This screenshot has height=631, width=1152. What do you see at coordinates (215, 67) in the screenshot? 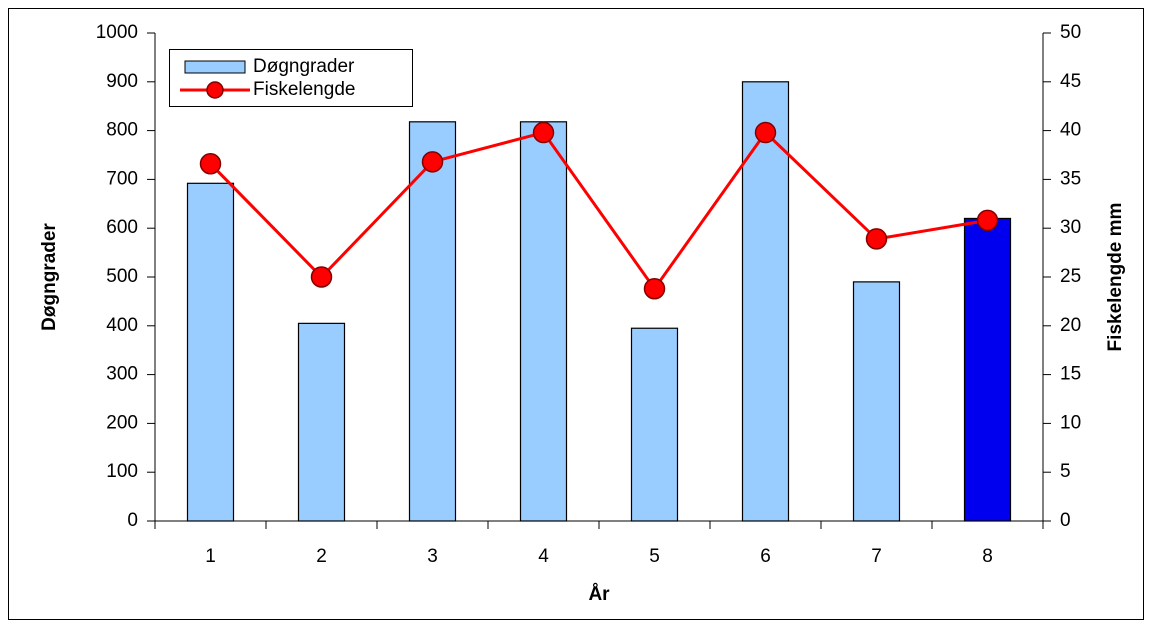
I see `legend-swatch` at bounding box center [215, 67].